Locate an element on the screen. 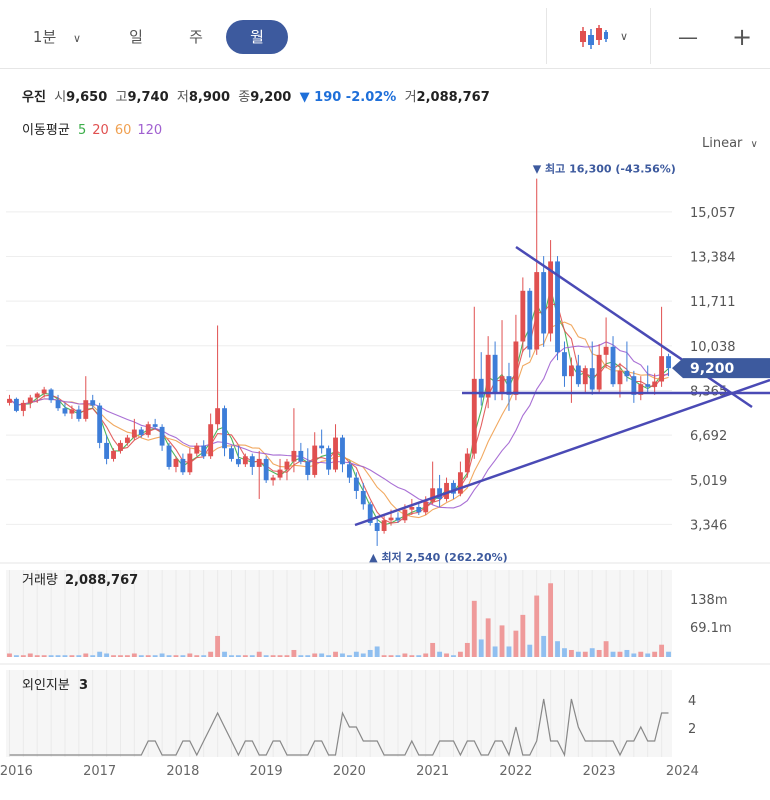  high-label: 고 is located at coordinates (121, 97).